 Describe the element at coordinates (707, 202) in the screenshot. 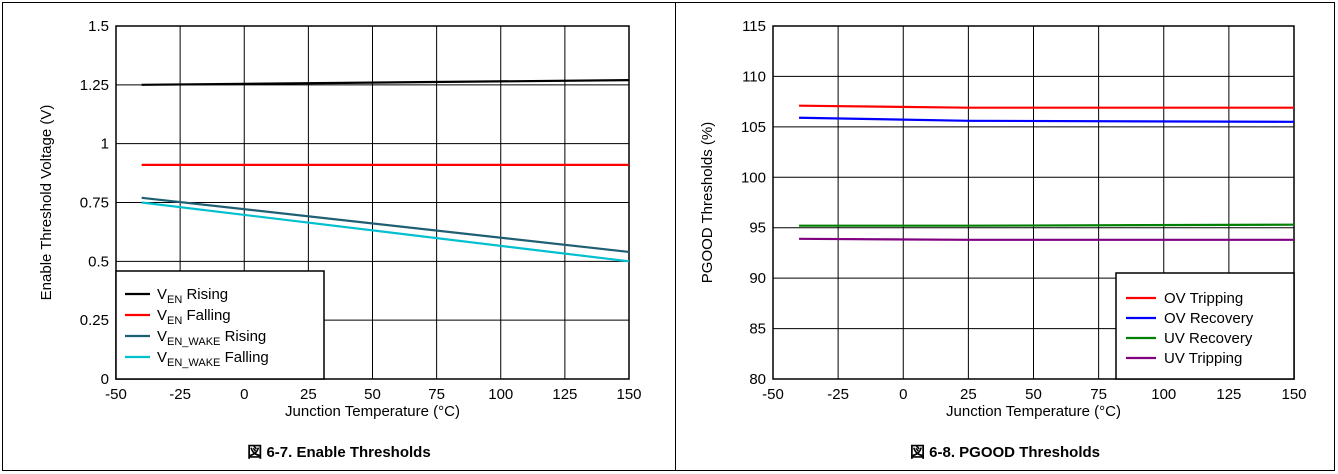

I see `y-axis-label: PGOOD Thresholds (%)` at that location.